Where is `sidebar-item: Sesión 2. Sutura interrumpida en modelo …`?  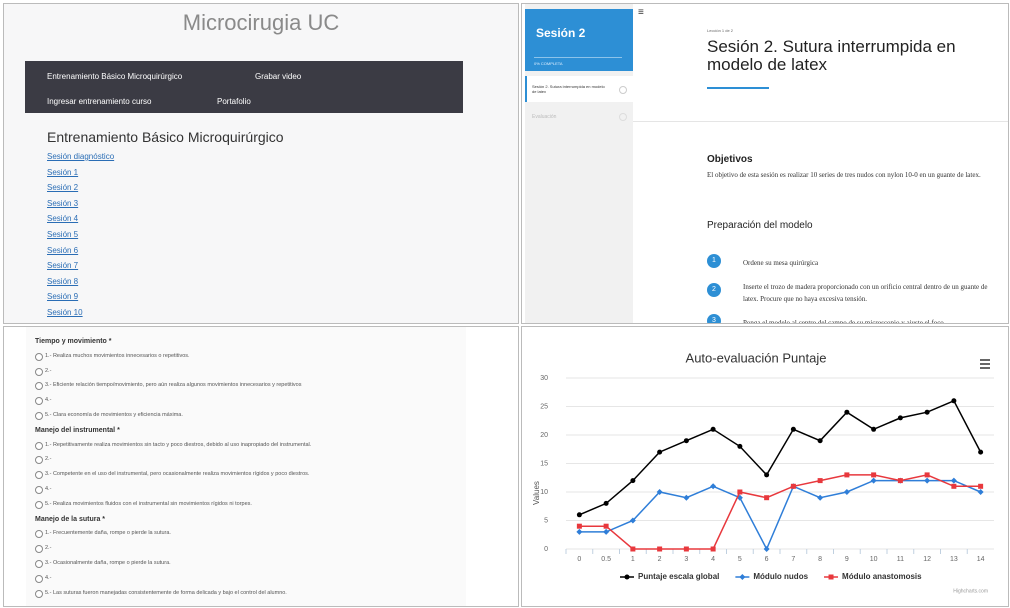
sidebar-item: Sesión 2. Sutura interrumpida en modelo … is located at coordinates (568, 89).